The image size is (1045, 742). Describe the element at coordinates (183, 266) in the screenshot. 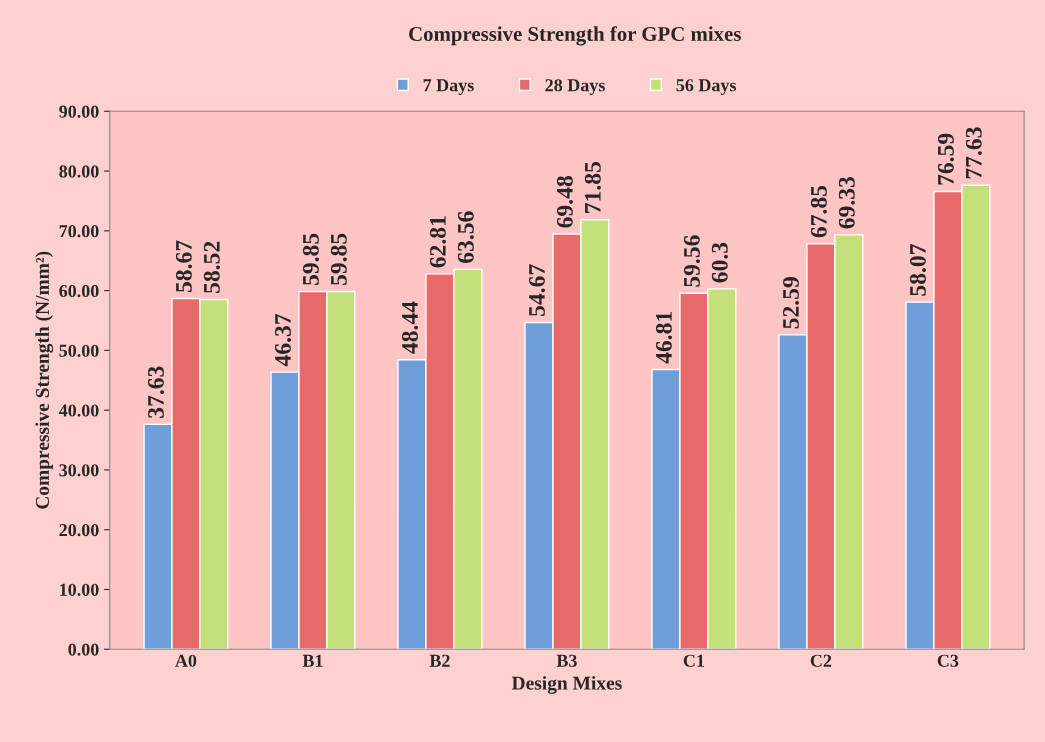

I see `data-label: 58.67` at that location.